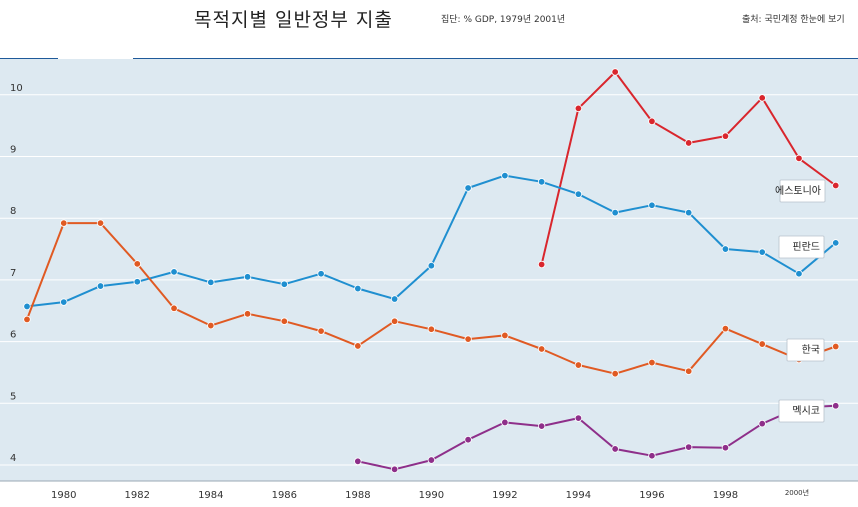 Image resolution: width=858 pixels, height=507 pixels. I want to click on header-tab, so click(95, 58).